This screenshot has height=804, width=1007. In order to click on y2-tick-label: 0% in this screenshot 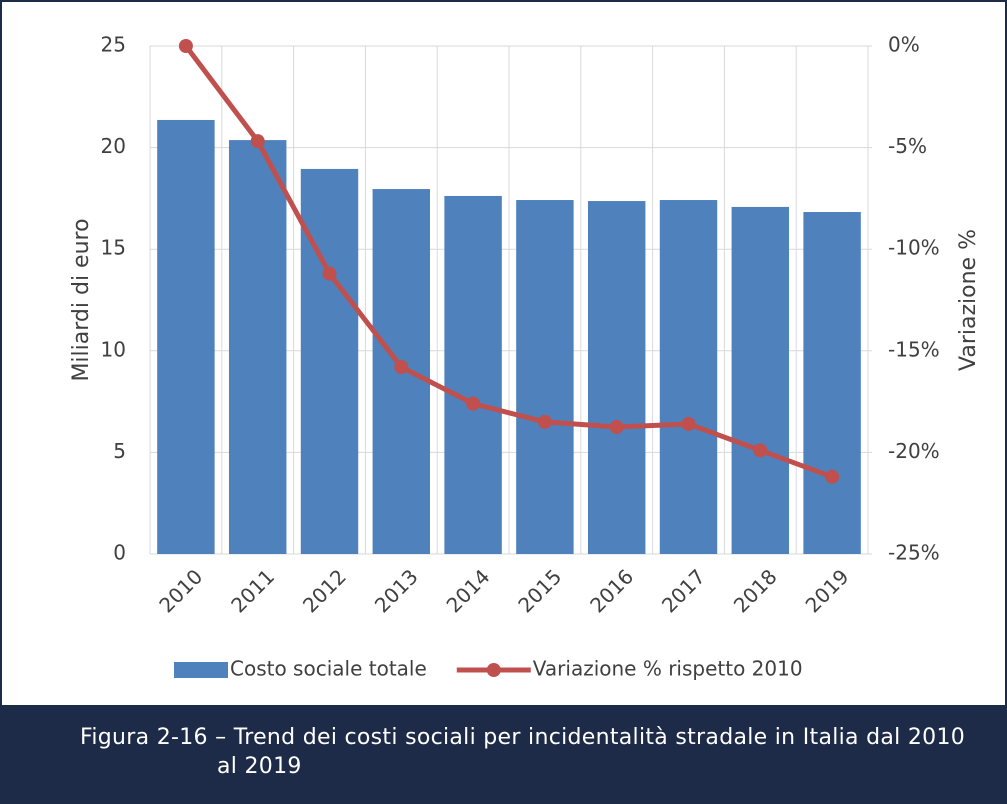, I will do `click(904, 45)`.